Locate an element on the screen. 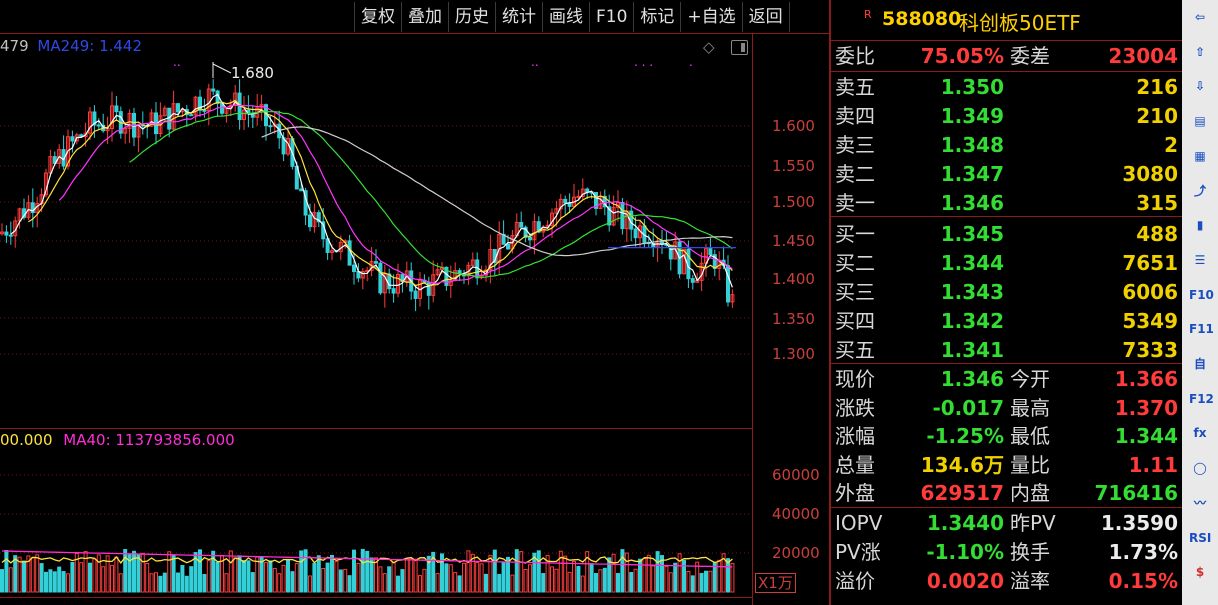 The image size is (1218, 605). f12-icon: F12 is located at coordinates (1201, 398).